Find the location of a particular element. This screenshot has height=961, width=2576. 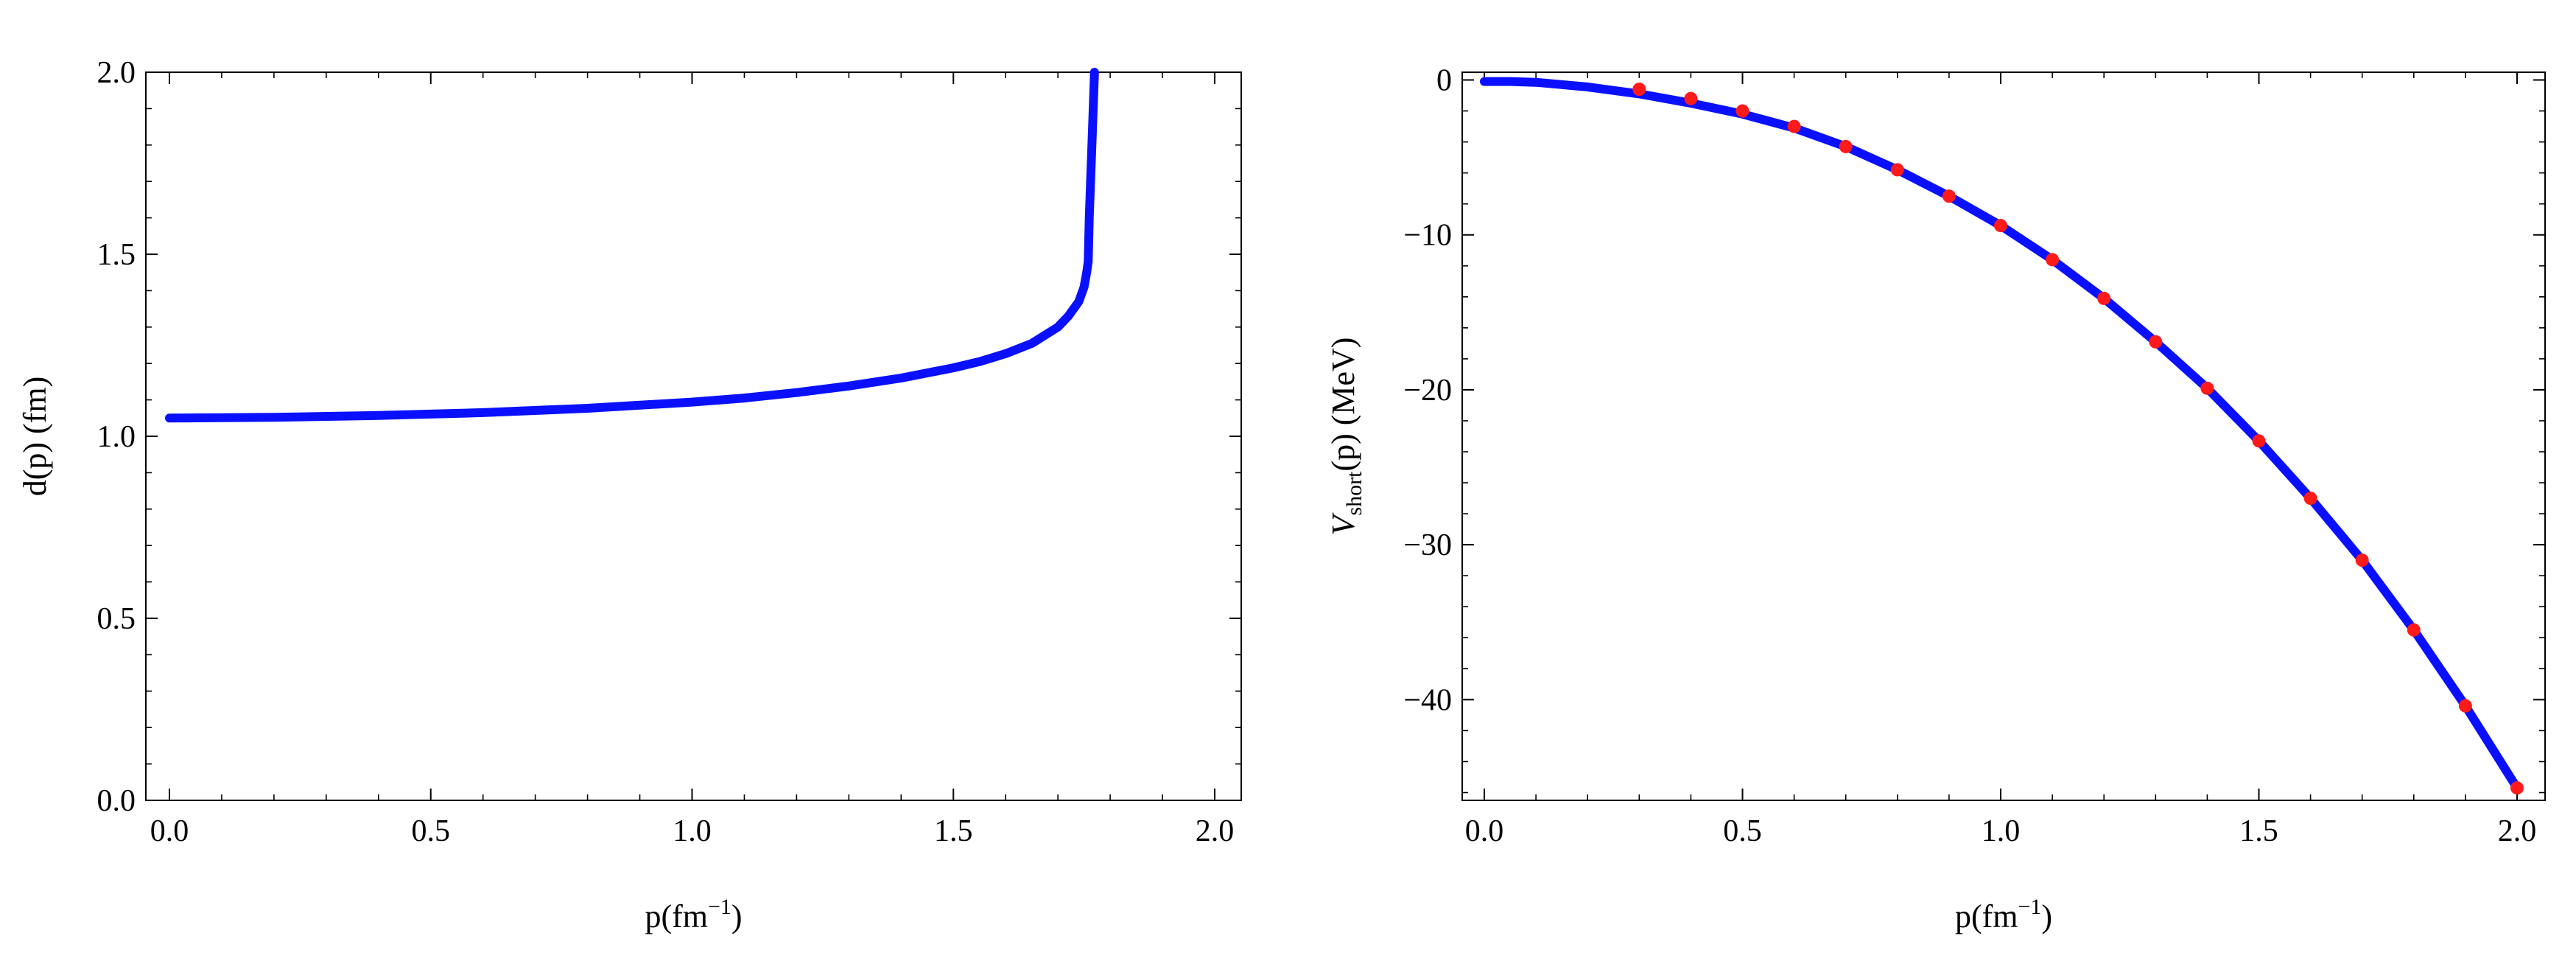

y-tick-label: 0 is located at coordinates (1444, 81).